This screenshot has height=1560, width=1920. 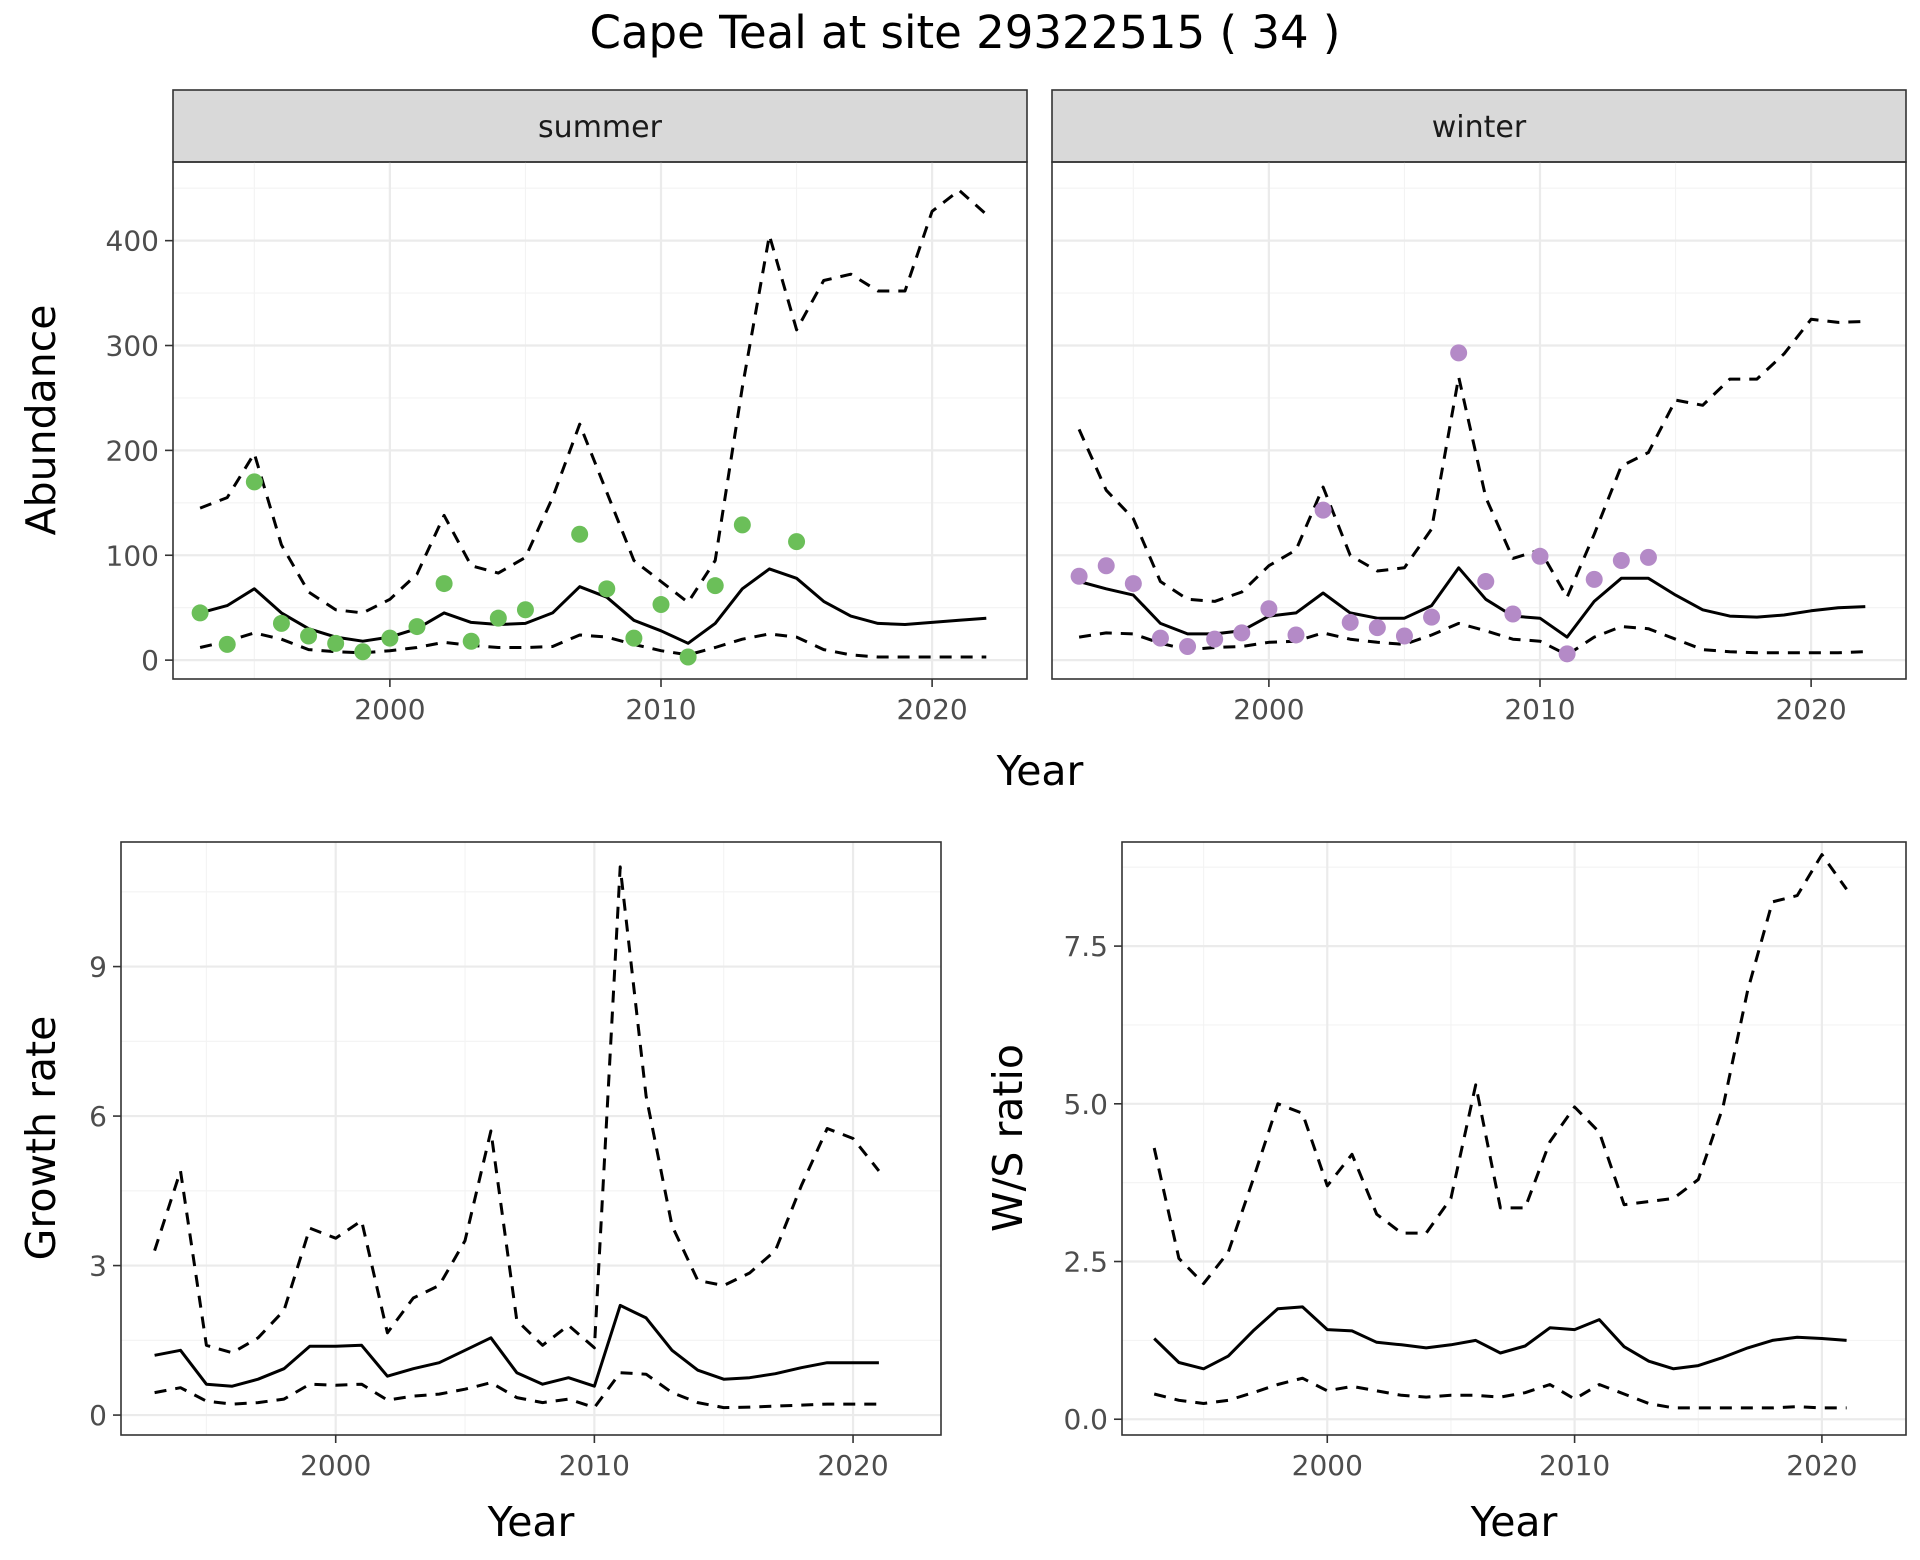 What do you see at coordinates (1085, 1419) in the screenshot?
I see `y-tick-label: 0.0` at bounding box center [1085, 1419].